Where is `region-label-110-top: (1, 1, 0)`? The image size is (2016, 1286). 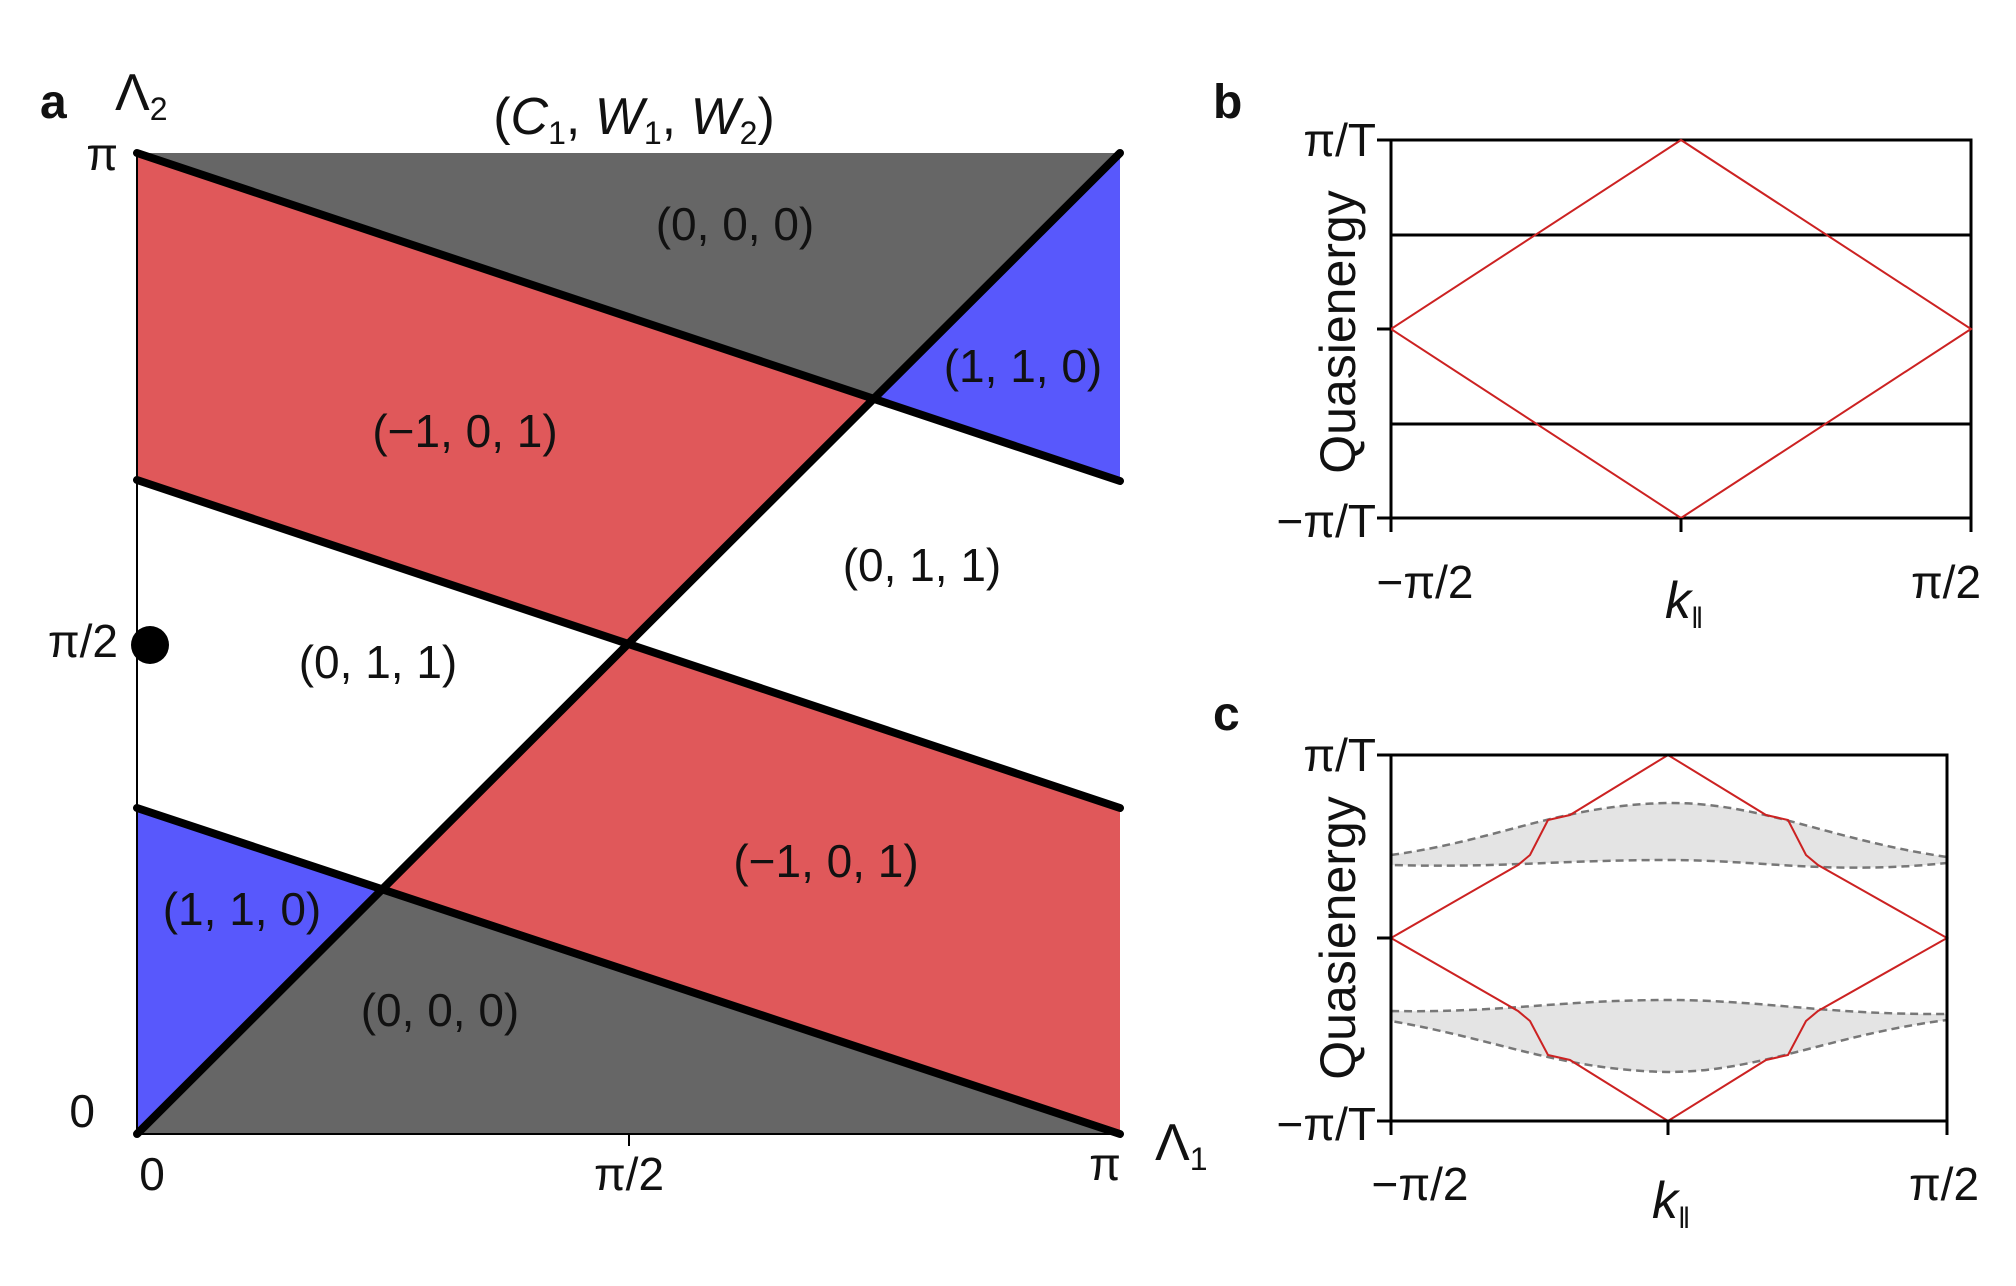
region-label-110-top: (1, 1, 0) is located at coordinates (1023, 366).